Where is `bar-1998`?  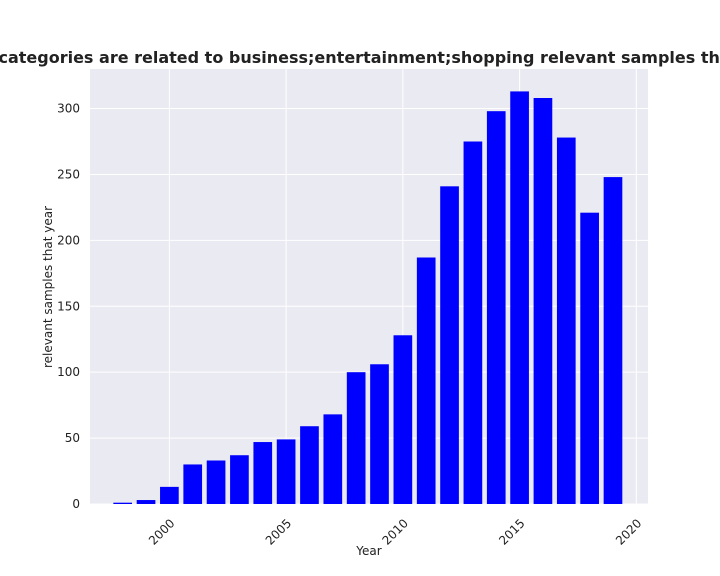
bar-1998 is located at coordinates (123, 503).